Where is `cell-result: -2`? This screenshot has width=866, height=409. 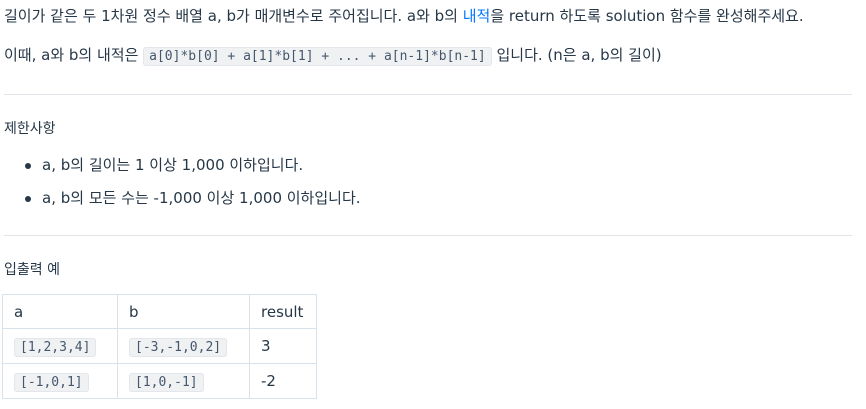
cell-result: -2 is located at coordinates (283, 381).